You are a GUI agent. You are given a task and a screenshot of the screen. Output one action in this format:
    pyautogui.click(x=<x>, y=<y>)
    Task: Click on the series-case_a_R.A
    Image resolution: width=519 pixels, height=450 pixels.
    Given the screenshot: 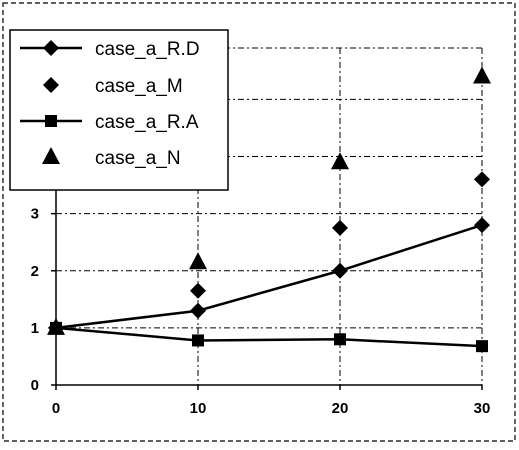 What is the action you would take?
    pyautogui.click(x=269, y=337)
    